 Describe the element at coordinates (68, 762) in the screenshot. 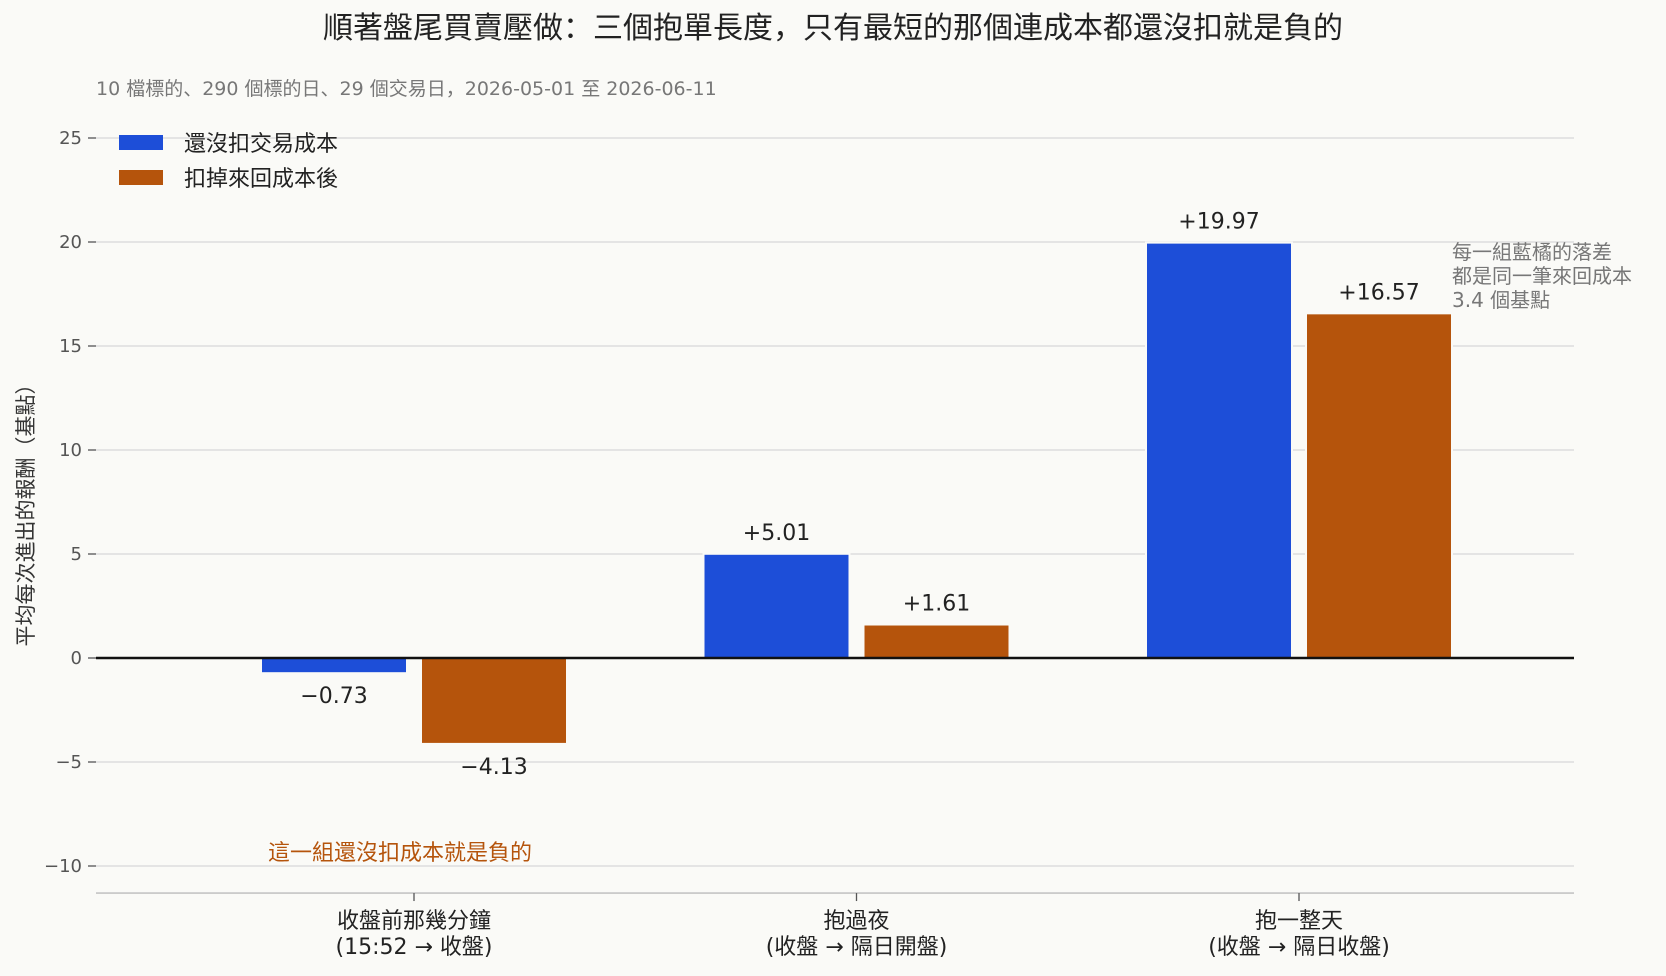

I see `y-tick-label: −5` at that location.